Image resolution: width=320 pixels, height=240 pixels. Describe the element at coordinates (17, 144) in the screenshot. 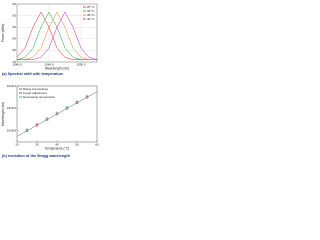

I see `x-tick-label: 20` at that location.